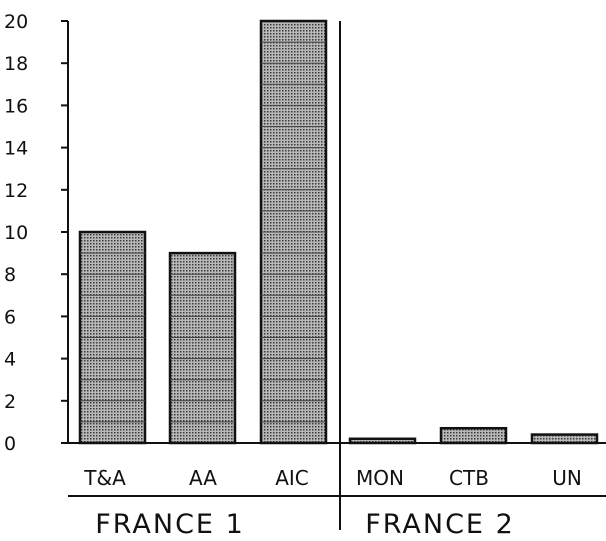 The height and width of the screenshot is (541, 606). What do you see at coordinates (170, 524) in the screenshot?
I see `group-label: FRANCE 1` at bounding box center [170, 524].